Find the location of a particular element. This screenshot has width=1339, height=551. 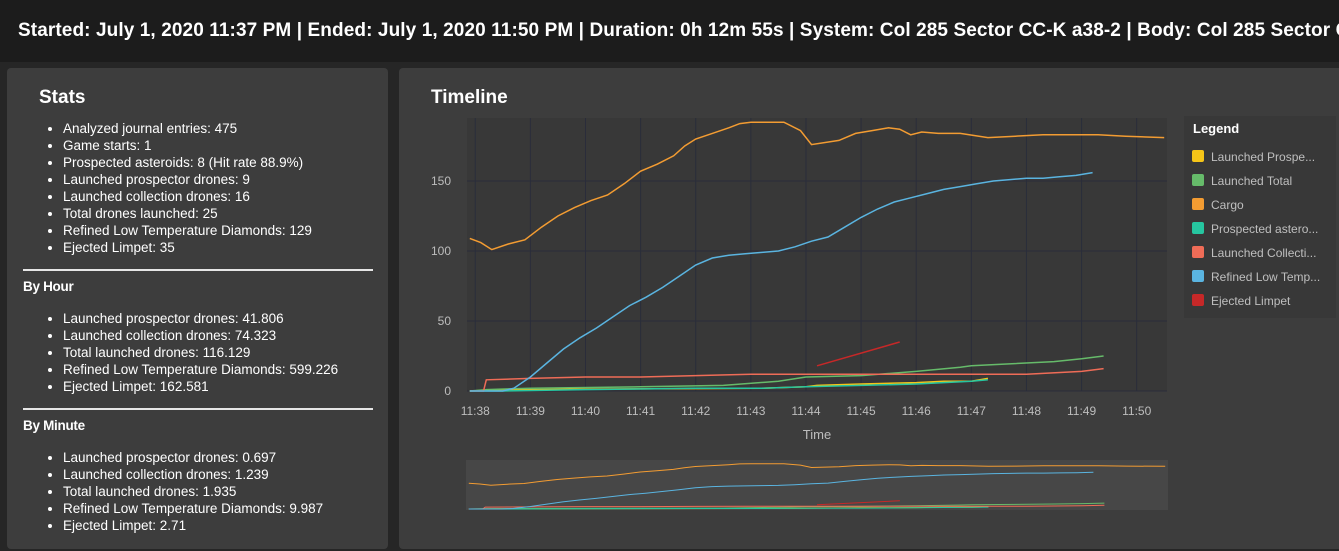

legend-box is located at coordinates (1260, 217).